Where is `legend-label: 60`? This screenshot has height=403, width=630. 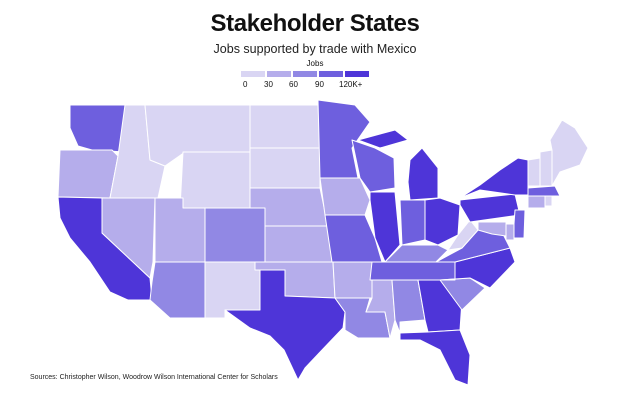
legend-label: 60 is located at coordinates (293, 84).